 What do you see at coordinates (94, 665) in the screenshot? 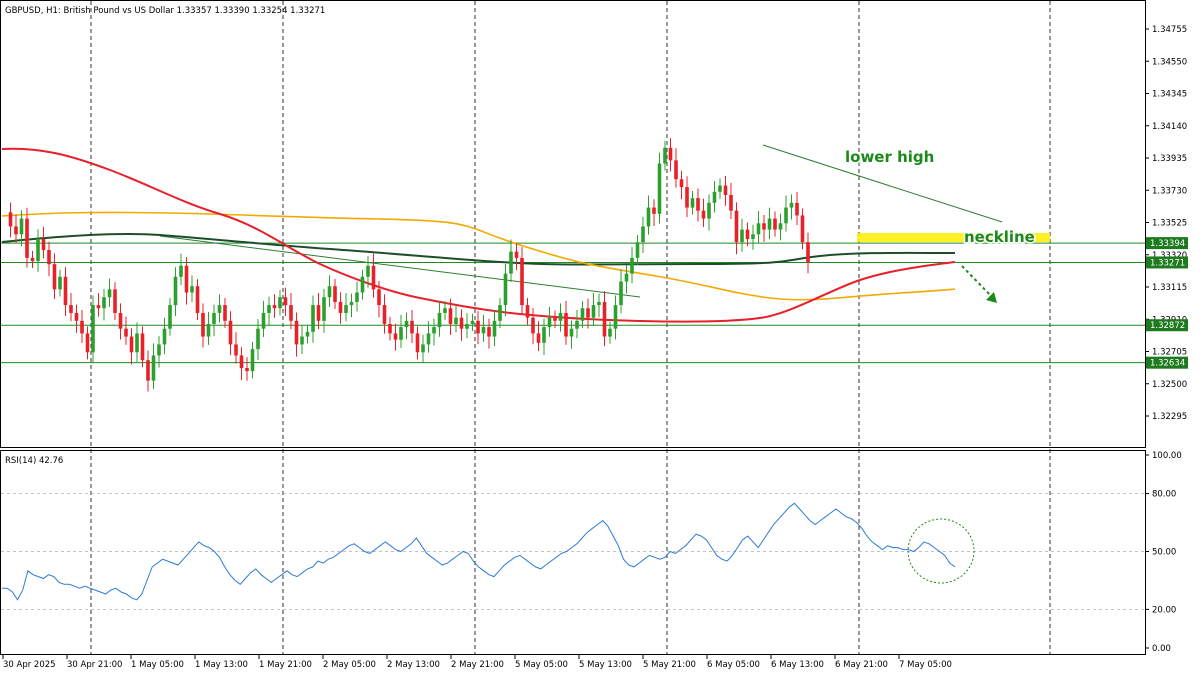
I see `x-tick-label: 30 Apr 21:00` at bounding box center [94, 665].